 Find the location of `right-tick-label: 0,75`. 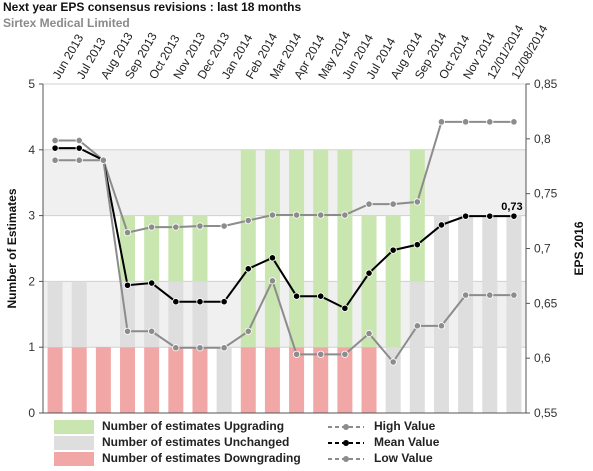

right-tick-label: 0,75 is located at coordinates (546, 194).